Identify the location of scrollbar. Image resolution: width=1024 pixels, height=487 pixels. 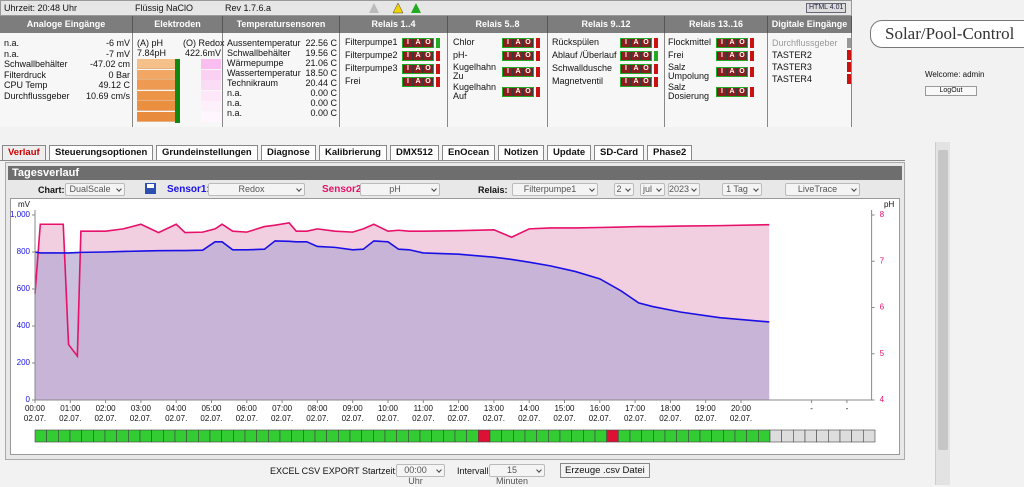
(942, 313).